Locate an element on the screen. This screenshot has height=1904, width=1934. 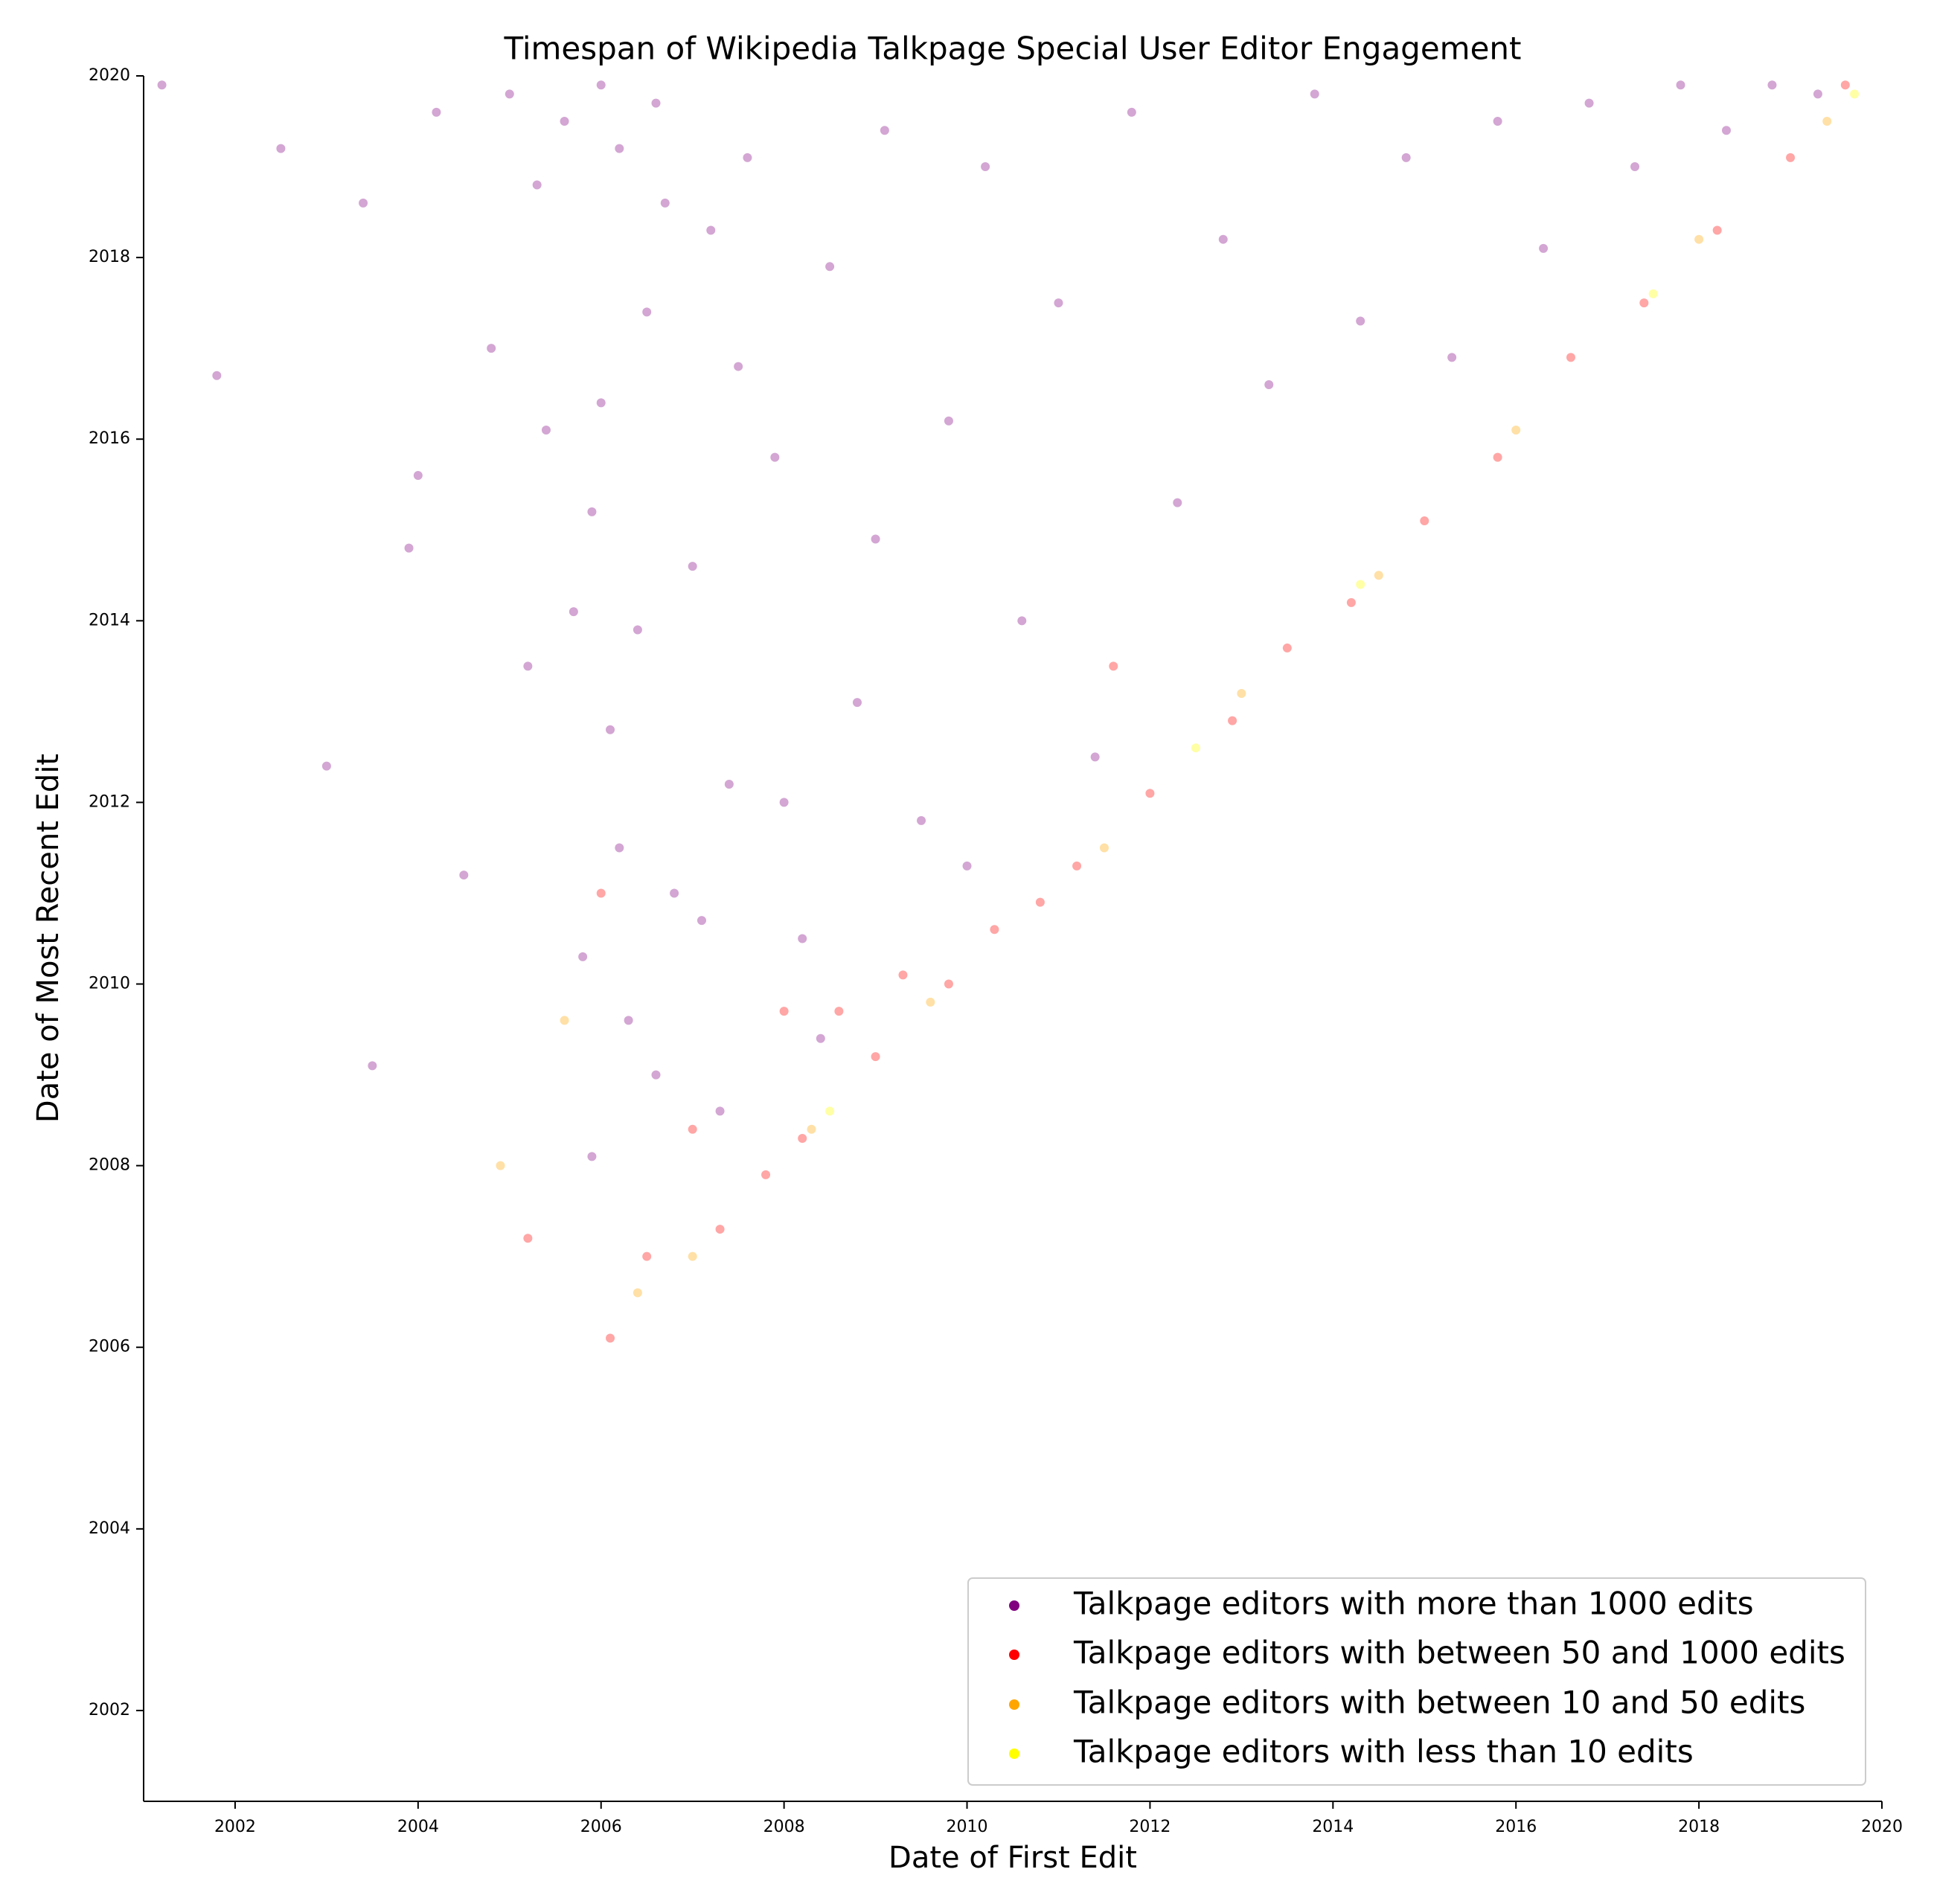
y-tick-label: 2006 is located at coordinates (109, 1347).